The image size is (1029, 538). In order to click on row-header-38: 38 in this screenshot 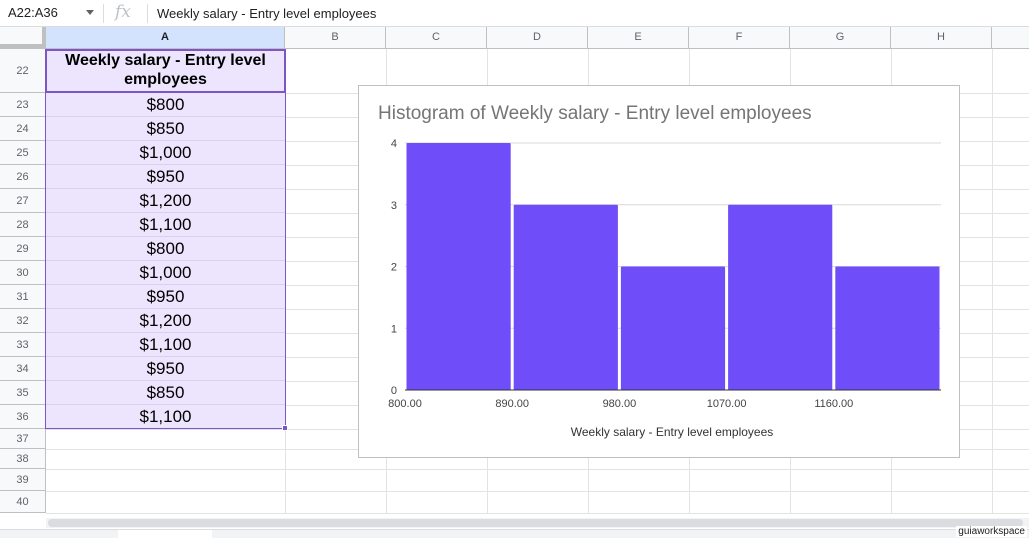, I will do `click(23, 459)`.